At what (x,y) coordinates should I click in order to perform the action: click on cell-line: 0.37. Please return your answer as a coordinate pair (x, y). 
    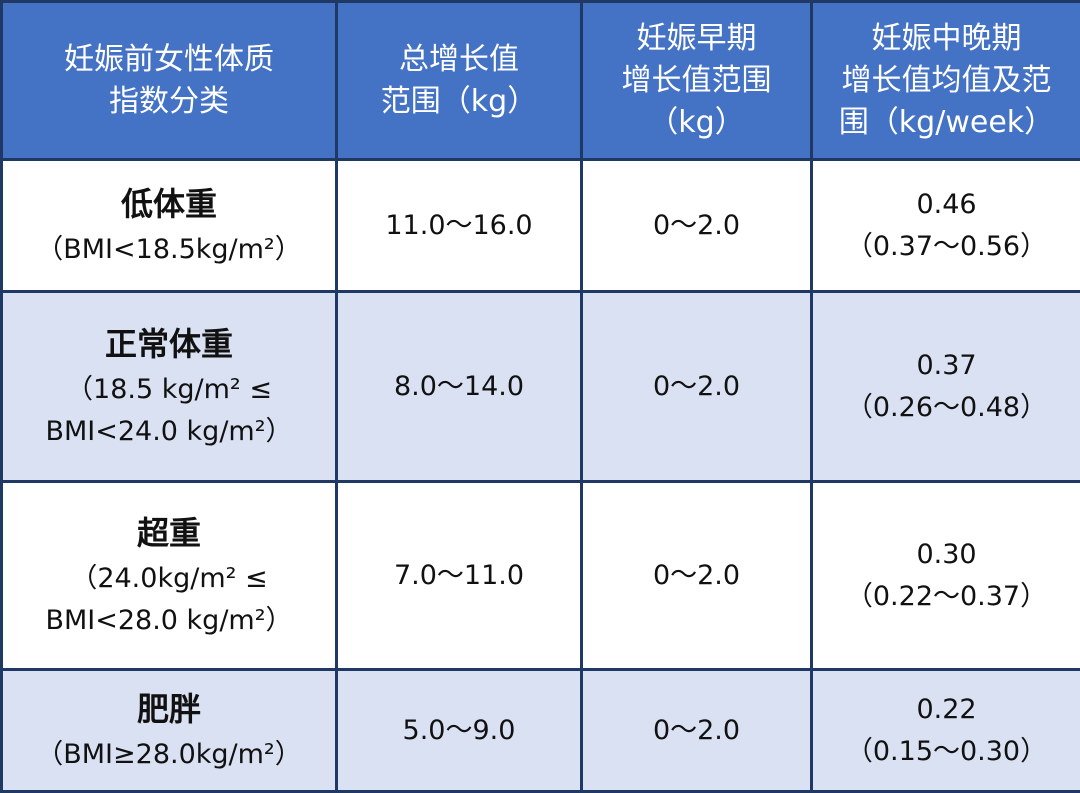
    Looking at the image, I should click on (946, 366).